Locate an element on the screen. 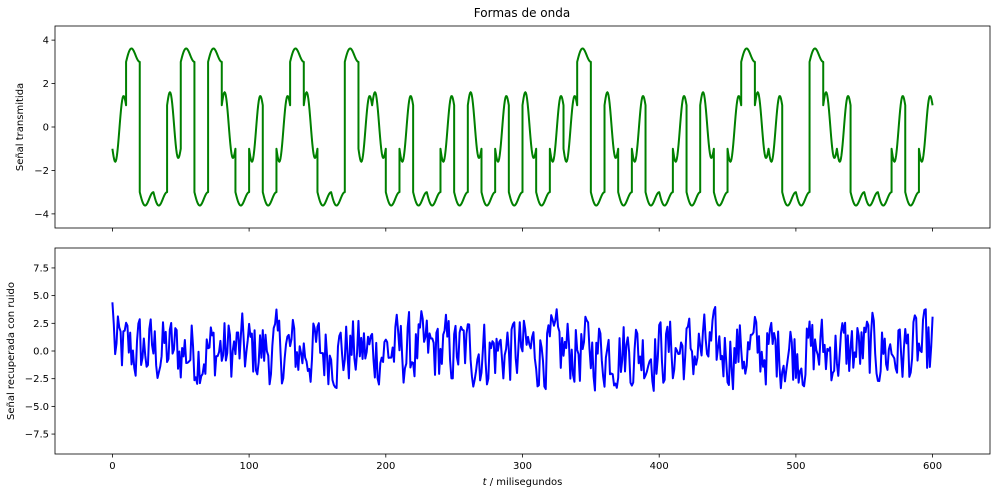 The height and width of the screenshot is (496, 1000). y-tick-label: 7.5 is located at coordinates (41, 268).